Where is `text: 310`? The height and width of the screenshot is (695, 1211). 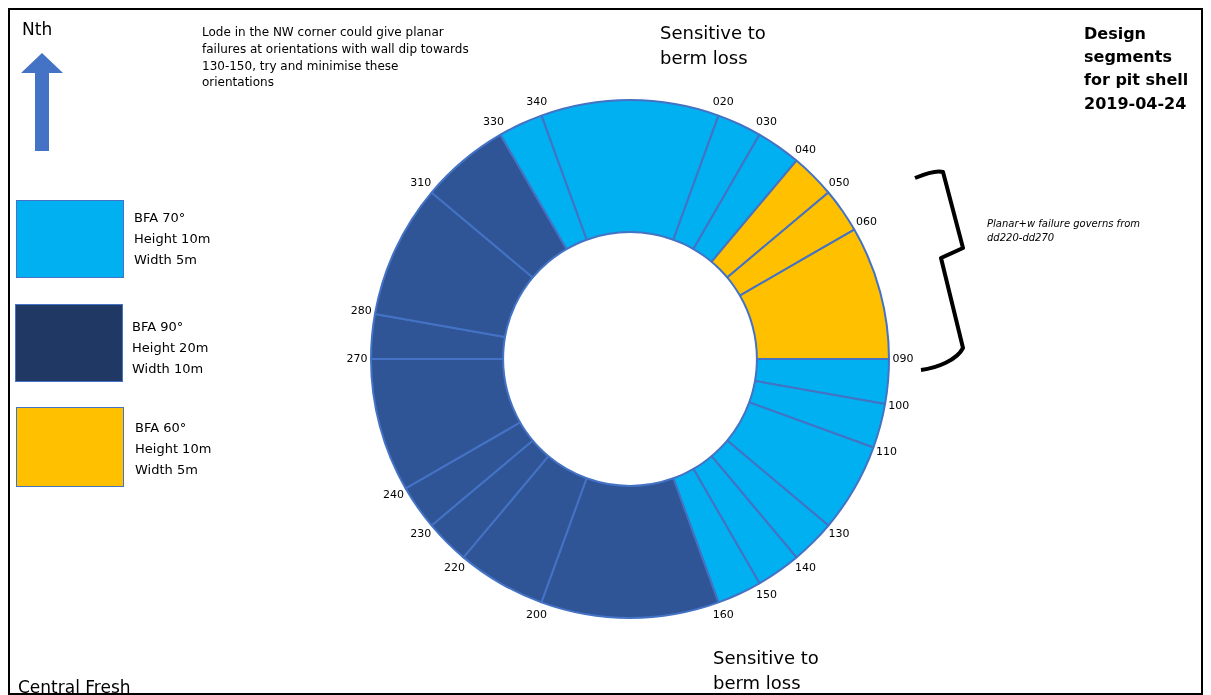 text: 310 is located at coordinates (421, 183).